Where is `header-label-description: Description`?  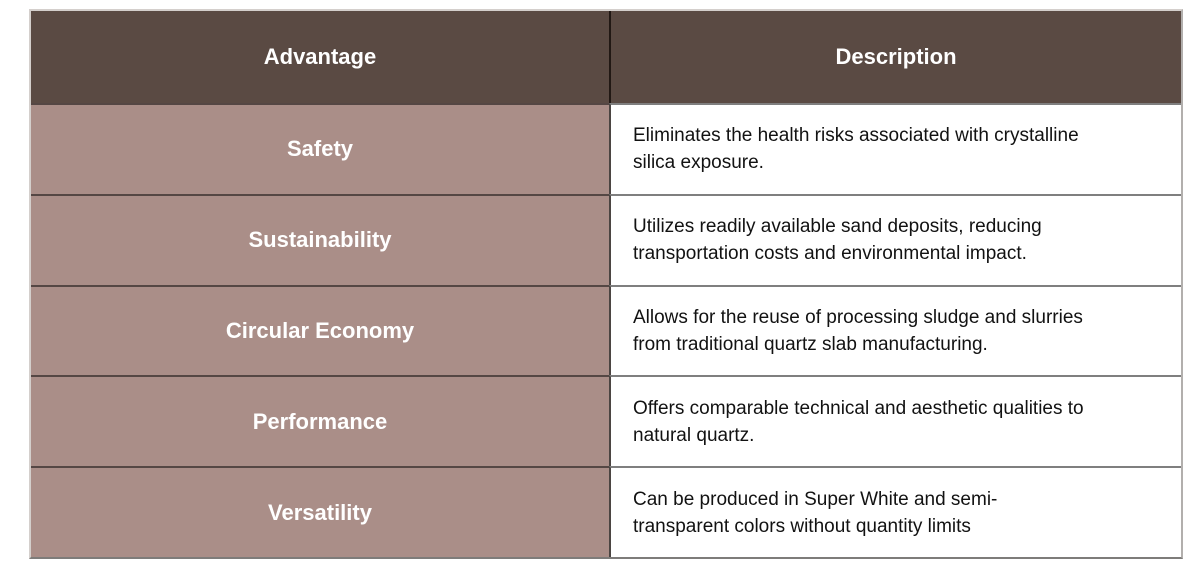
header-label-description: Description is located at coordinates (896, 56).